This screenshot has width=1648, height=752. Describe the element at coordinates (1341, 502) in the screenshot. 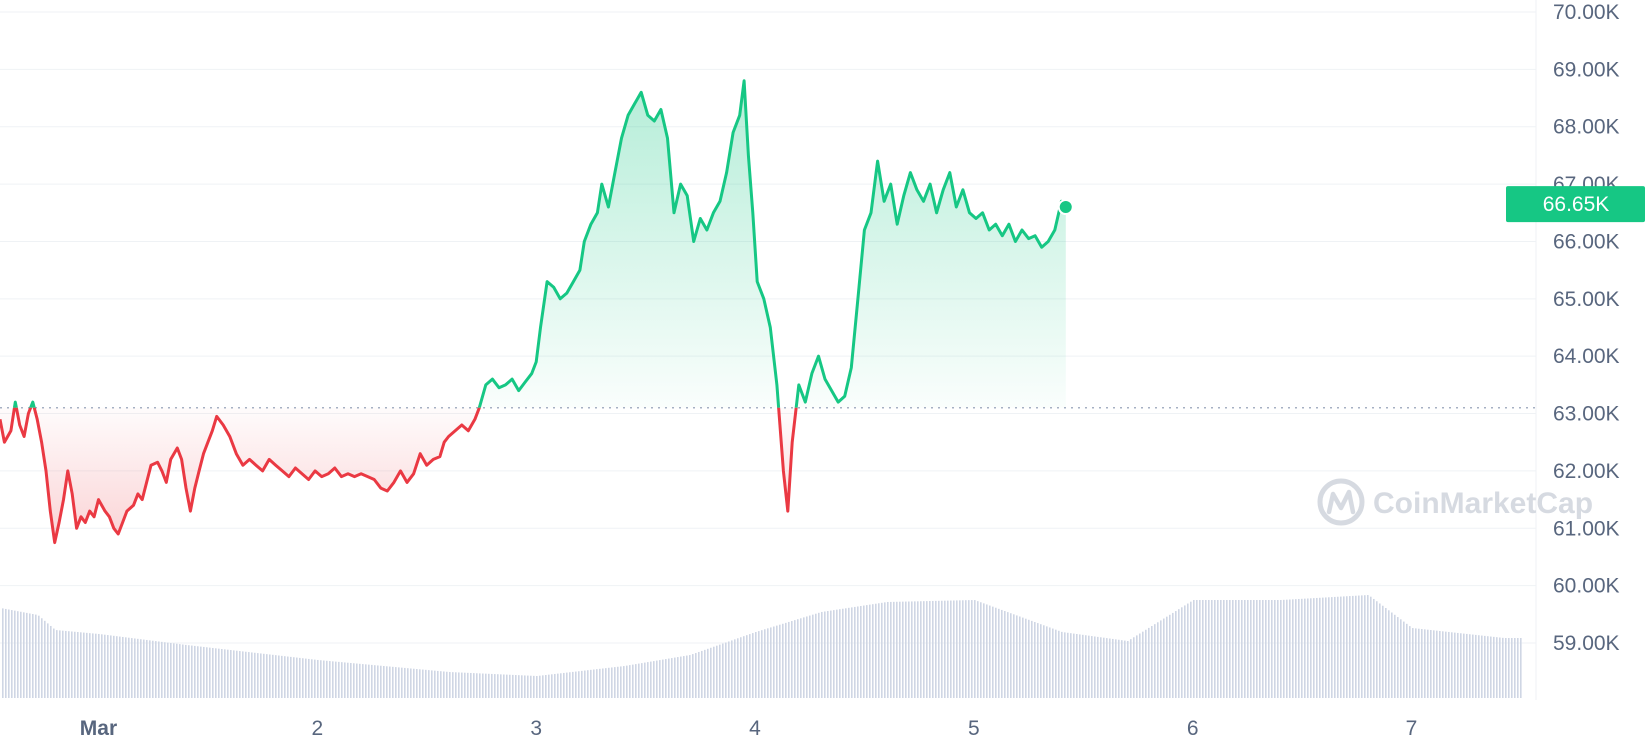

I see `coinmarketcap-logo-icon` at that location.